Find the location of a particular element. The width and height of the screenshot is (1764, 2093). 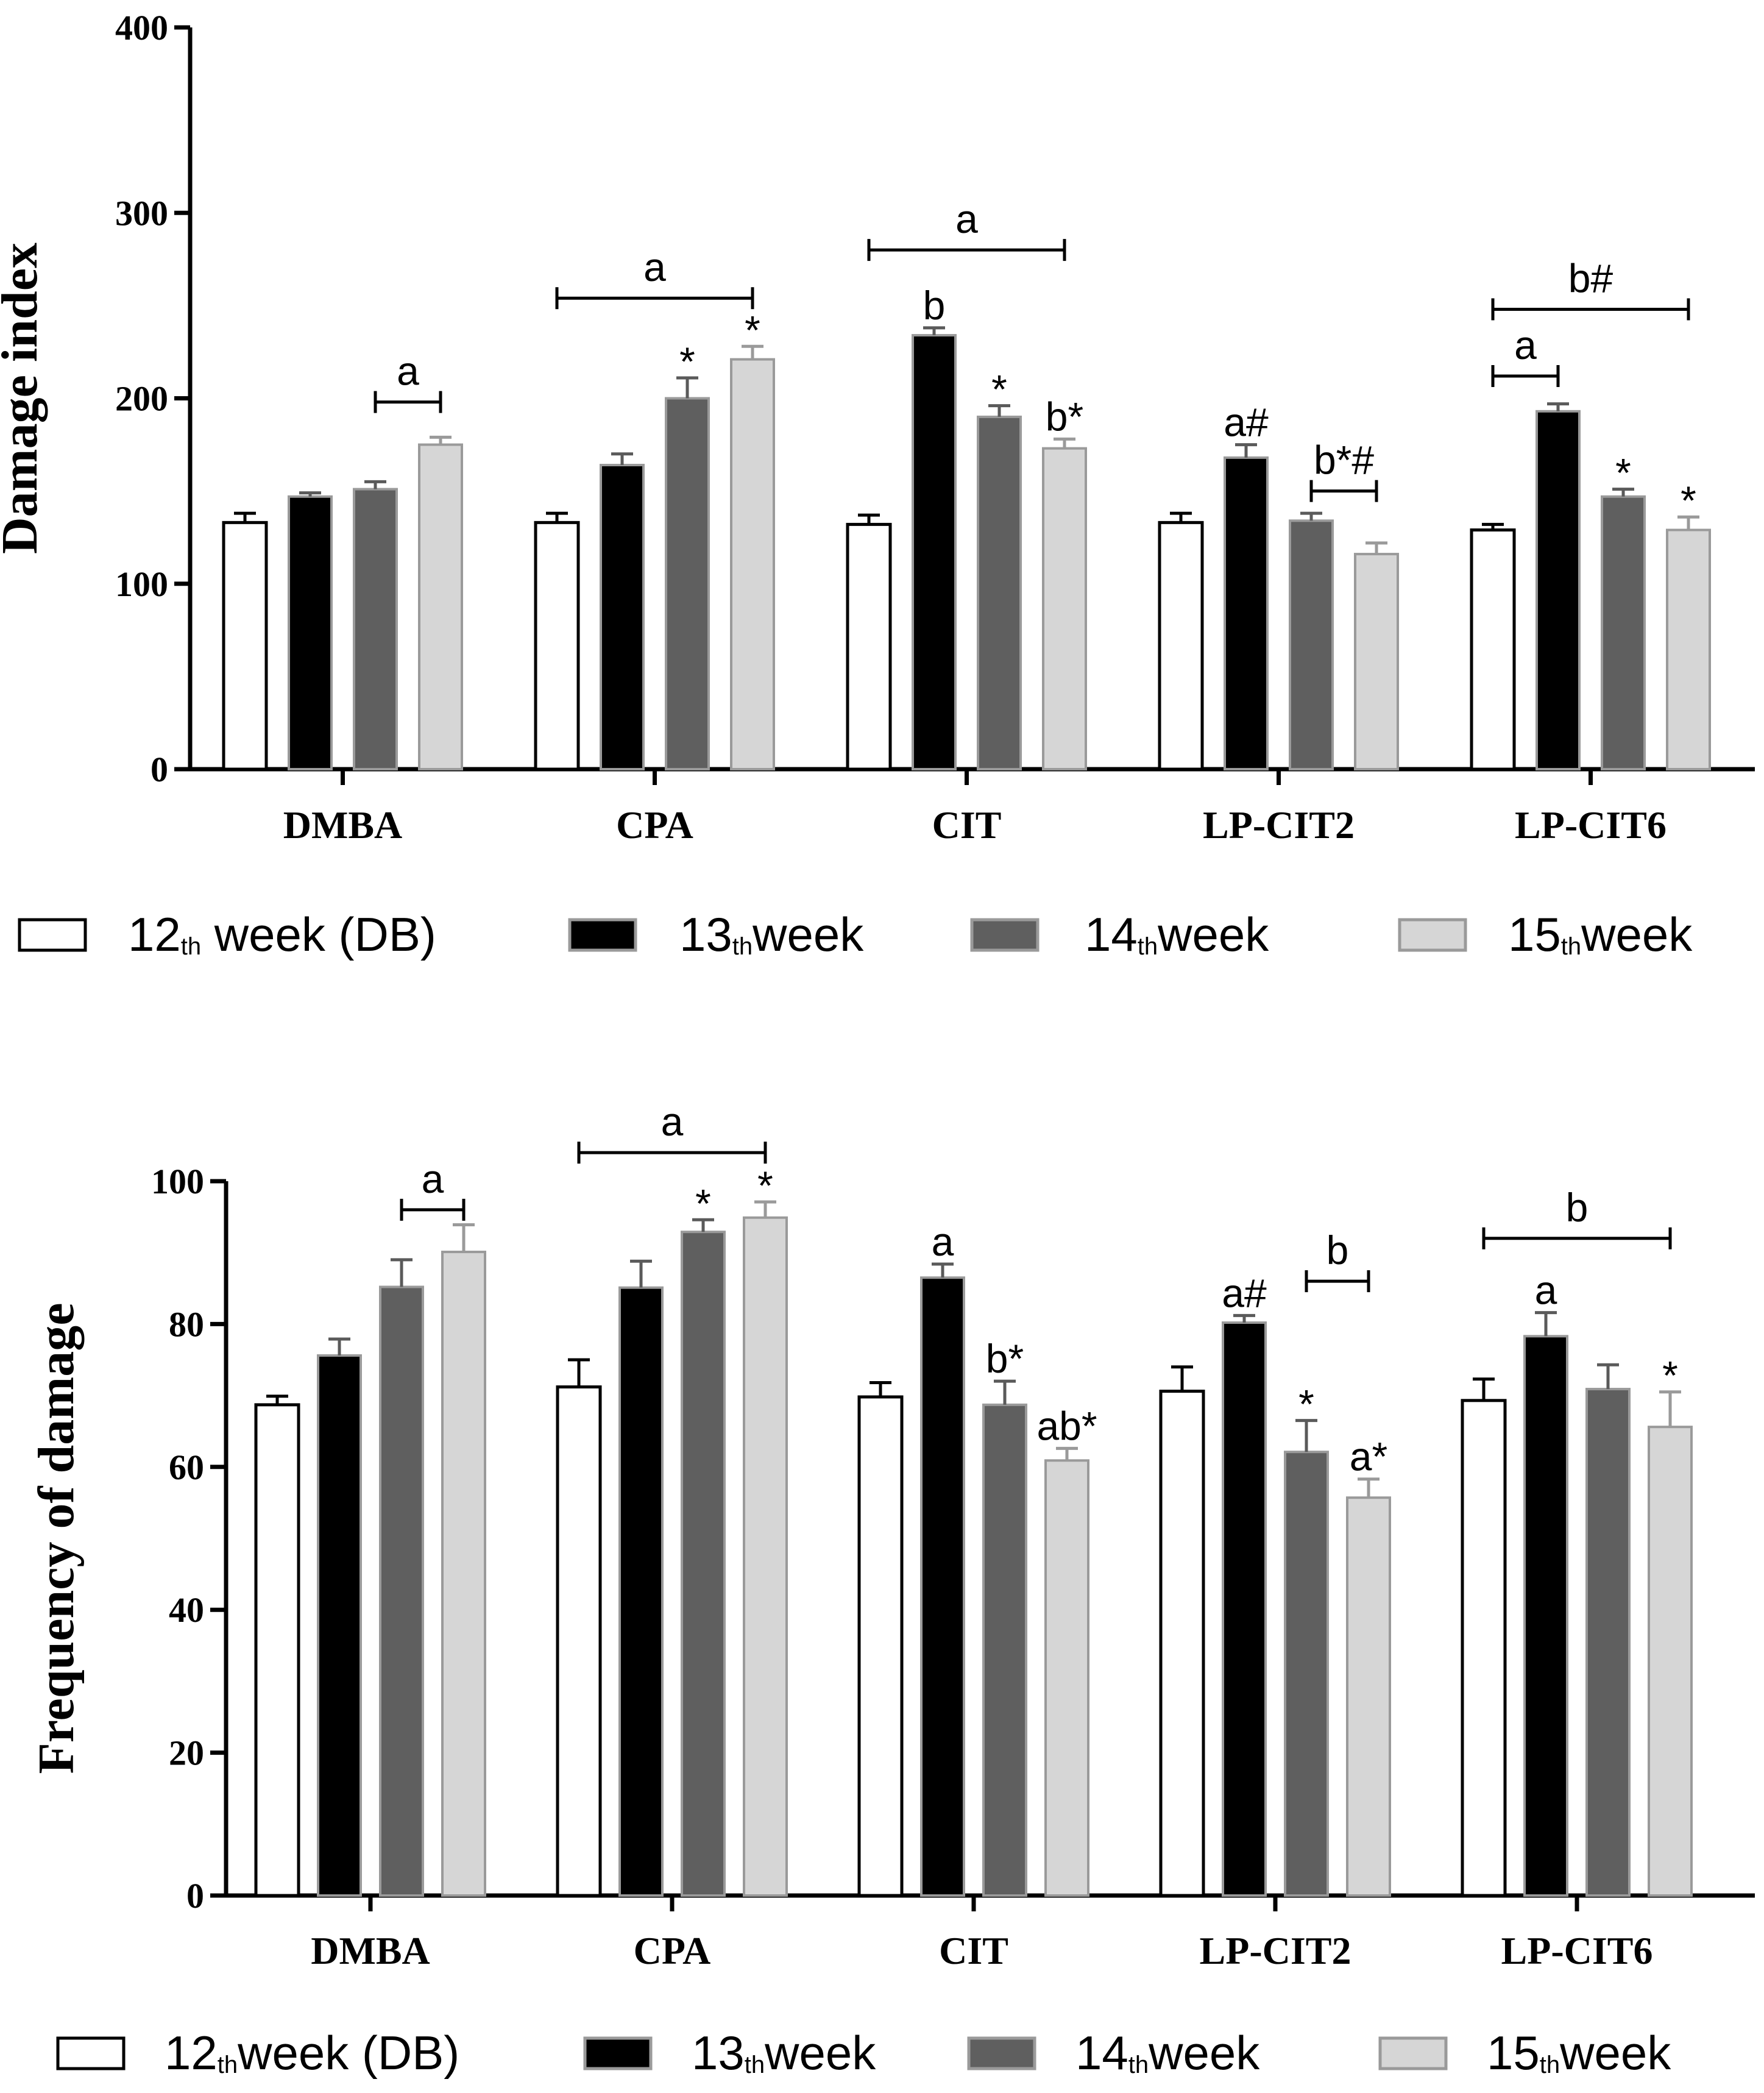

bar-lp-cit2-13th-week is located at coordinates (1246, 613).